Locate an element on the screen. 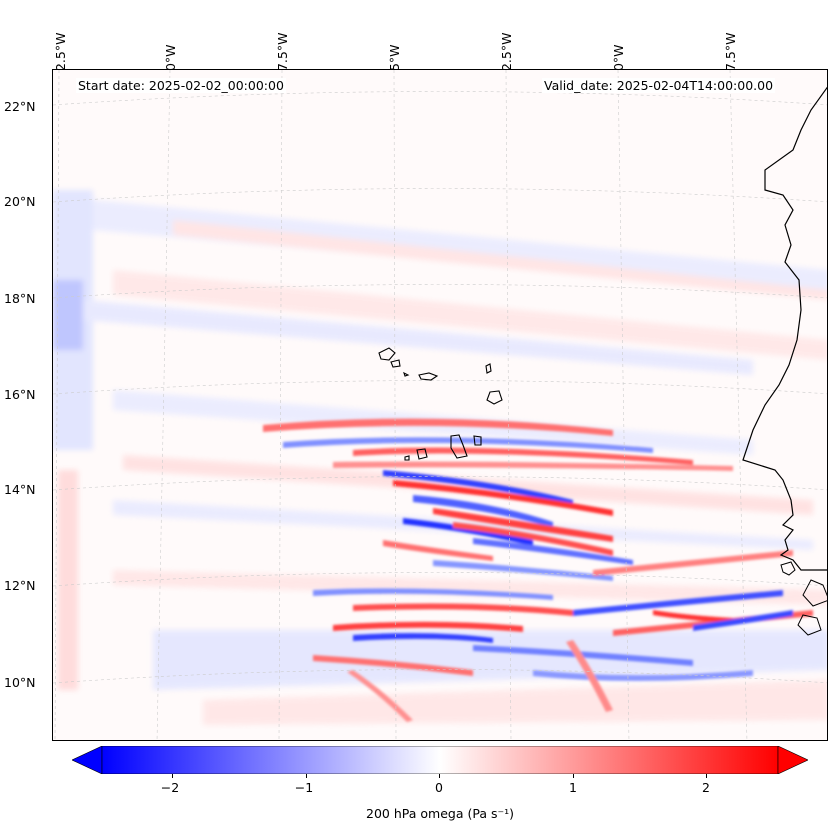 The height and width of the screenshot is (839, 837). colorbar-tick-neg1: −1 is located at coordinates (304, 787).